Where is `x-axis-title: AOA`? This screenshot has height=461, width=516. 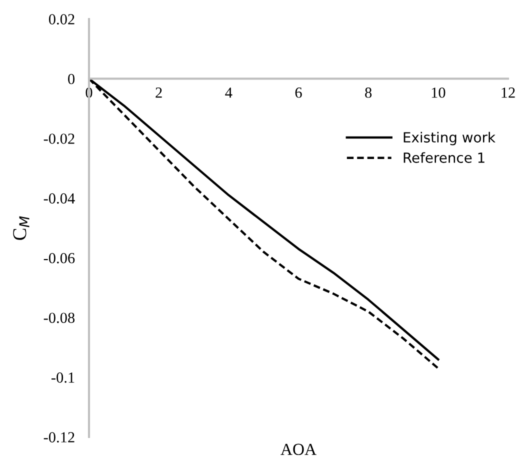 x-axis-title: AOA is located at coordinates (298, 449).